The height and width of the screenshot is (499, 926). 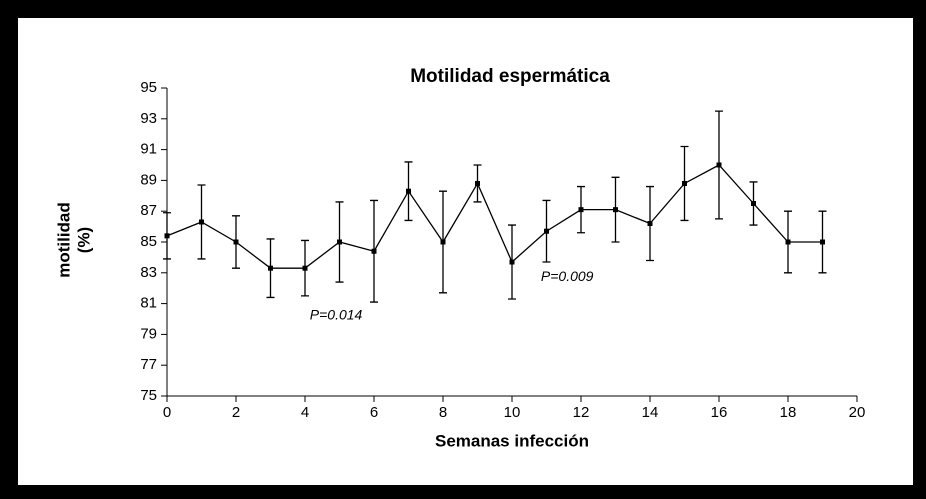 What do you see at coordinates (148, 364) in the screenshot?
I see `y-tick-label: 77` at bounding box center [148, 364].